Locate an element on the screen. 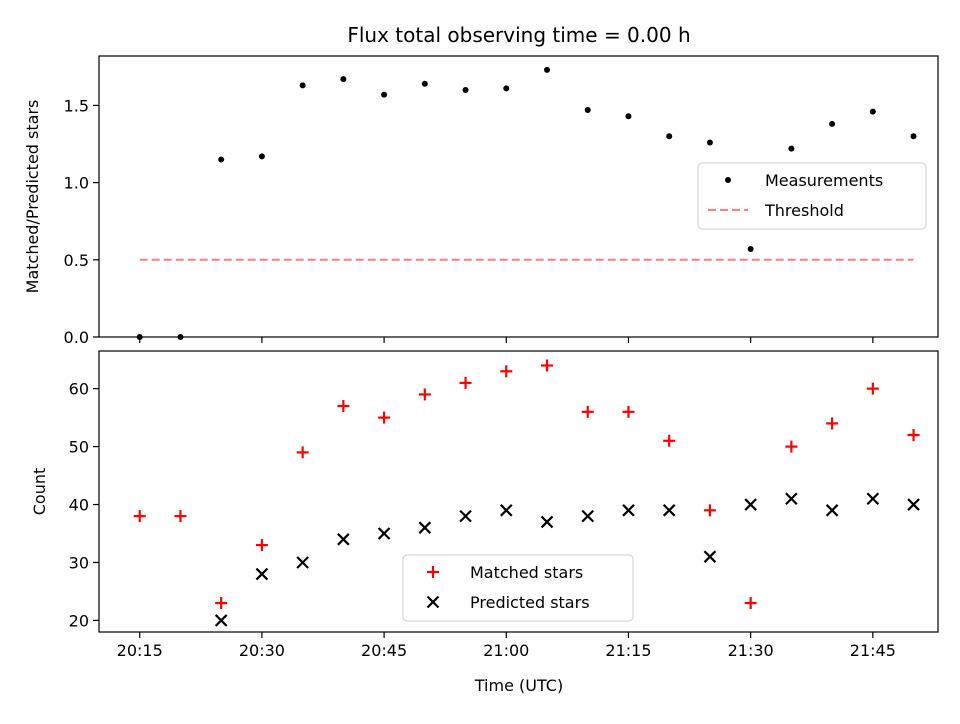  bottom-y-axis-label: Count is located at coordinates (39, 492).